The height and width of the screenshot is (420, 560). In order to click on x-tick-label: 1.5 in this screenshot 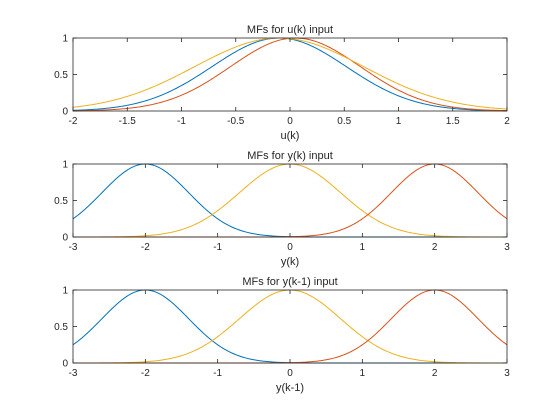, I will do `click(453, 121)`.